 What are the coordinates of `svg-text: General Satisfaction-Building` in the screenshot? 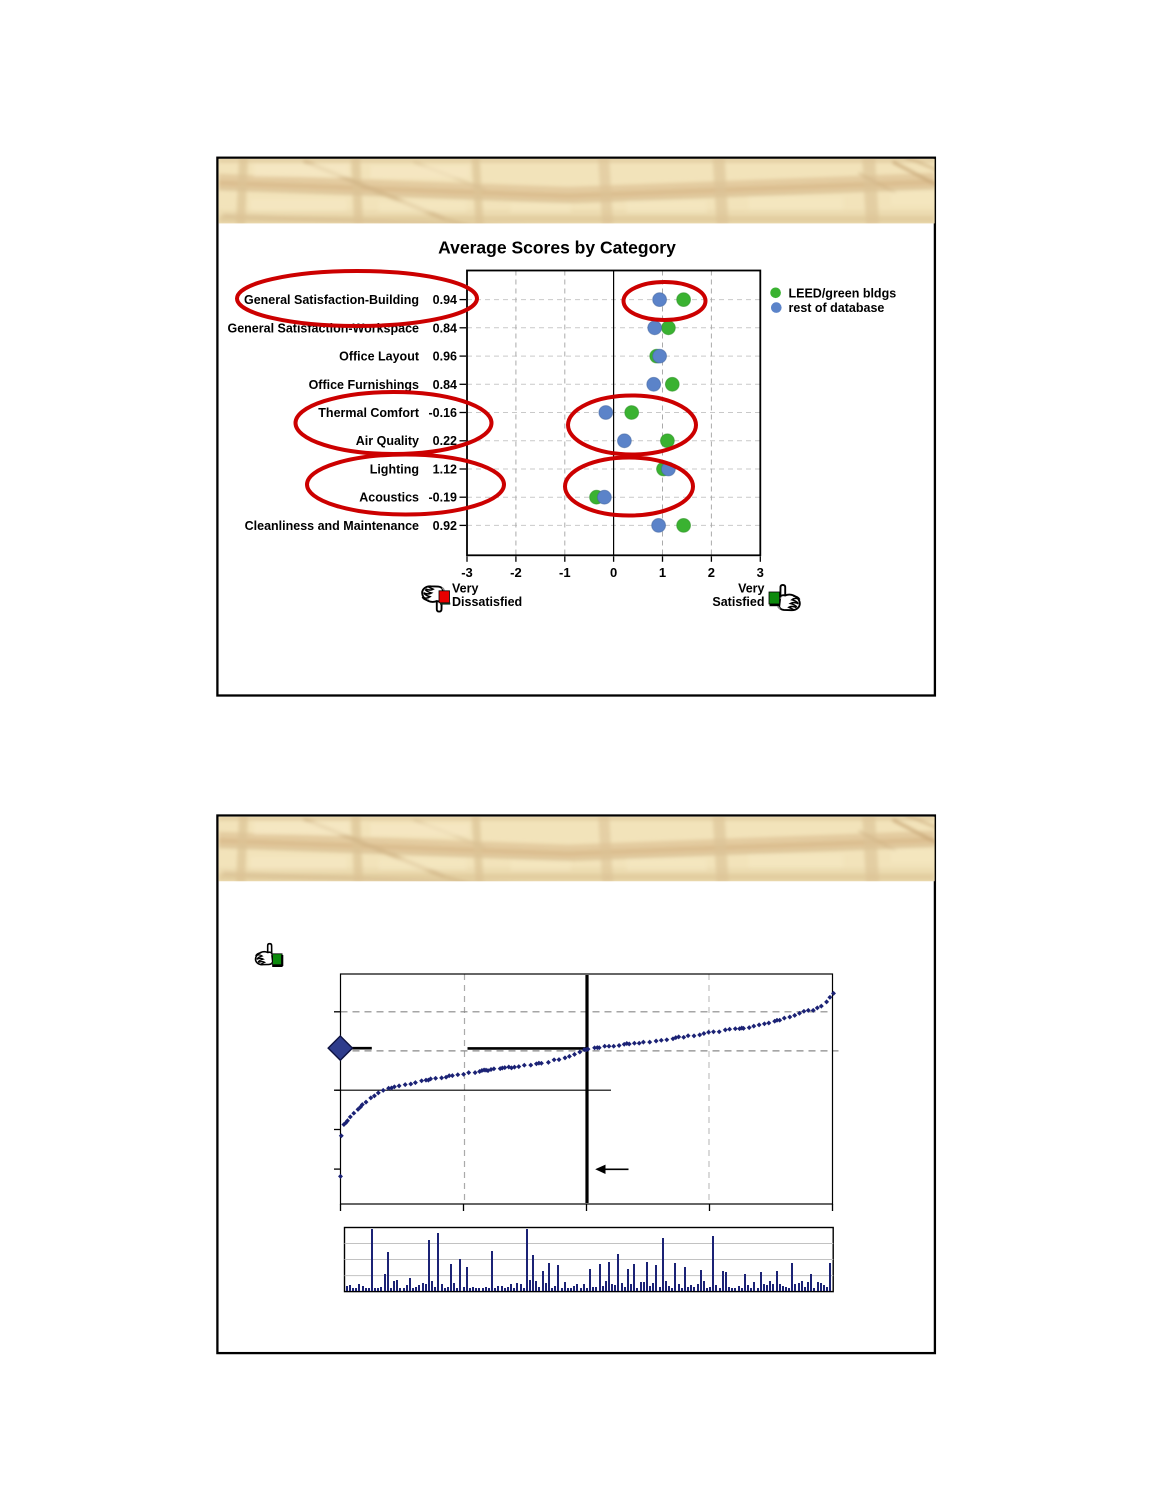 It's located at (331, 300).